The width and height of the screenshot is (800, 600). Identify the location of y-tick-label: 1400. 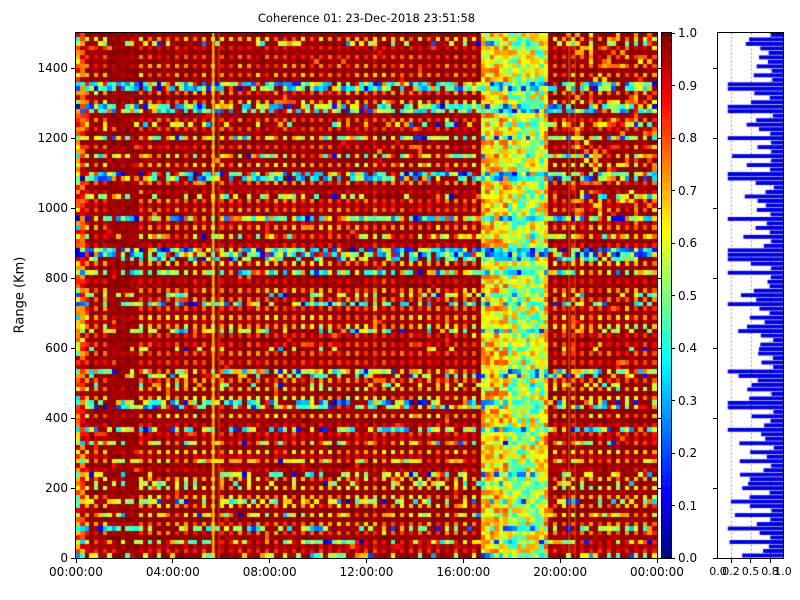
(52, 68).